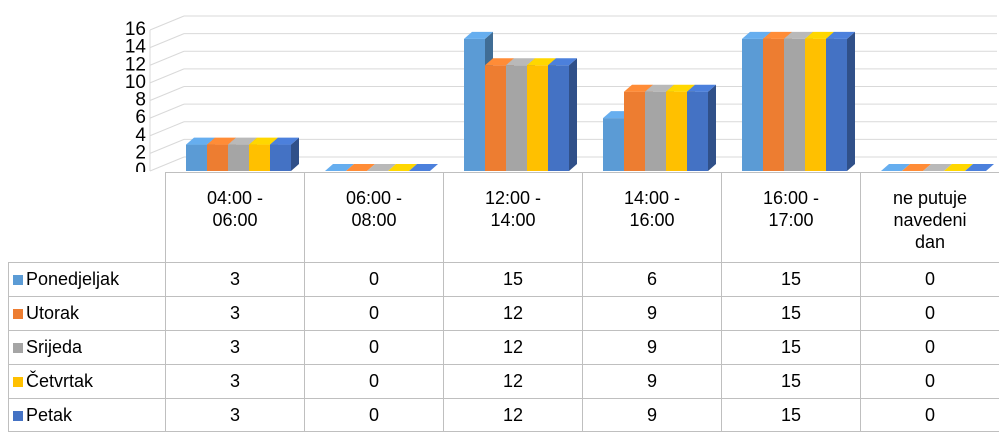  Describe the element at coordinates (87, 415) in the screenshot. I see `series-header: Petak` at that location.